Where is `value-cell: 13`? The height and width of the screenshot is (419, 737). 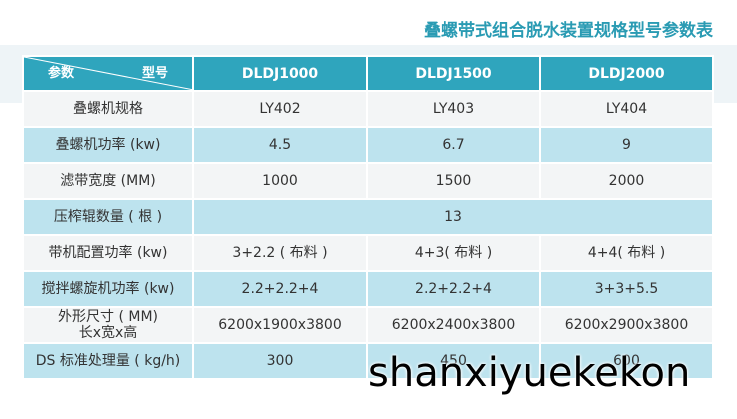 value-cell: 13 is located at coordinates (453, 217).